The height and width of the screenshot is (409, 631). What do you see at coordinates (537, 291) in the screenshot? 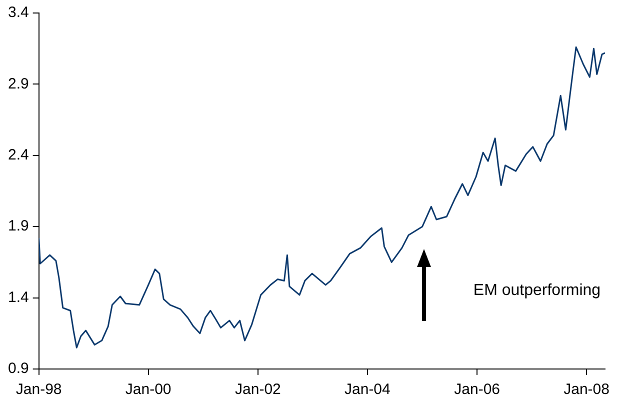
I see `annotation: EM outperforming` at bounding box center [537, 291].